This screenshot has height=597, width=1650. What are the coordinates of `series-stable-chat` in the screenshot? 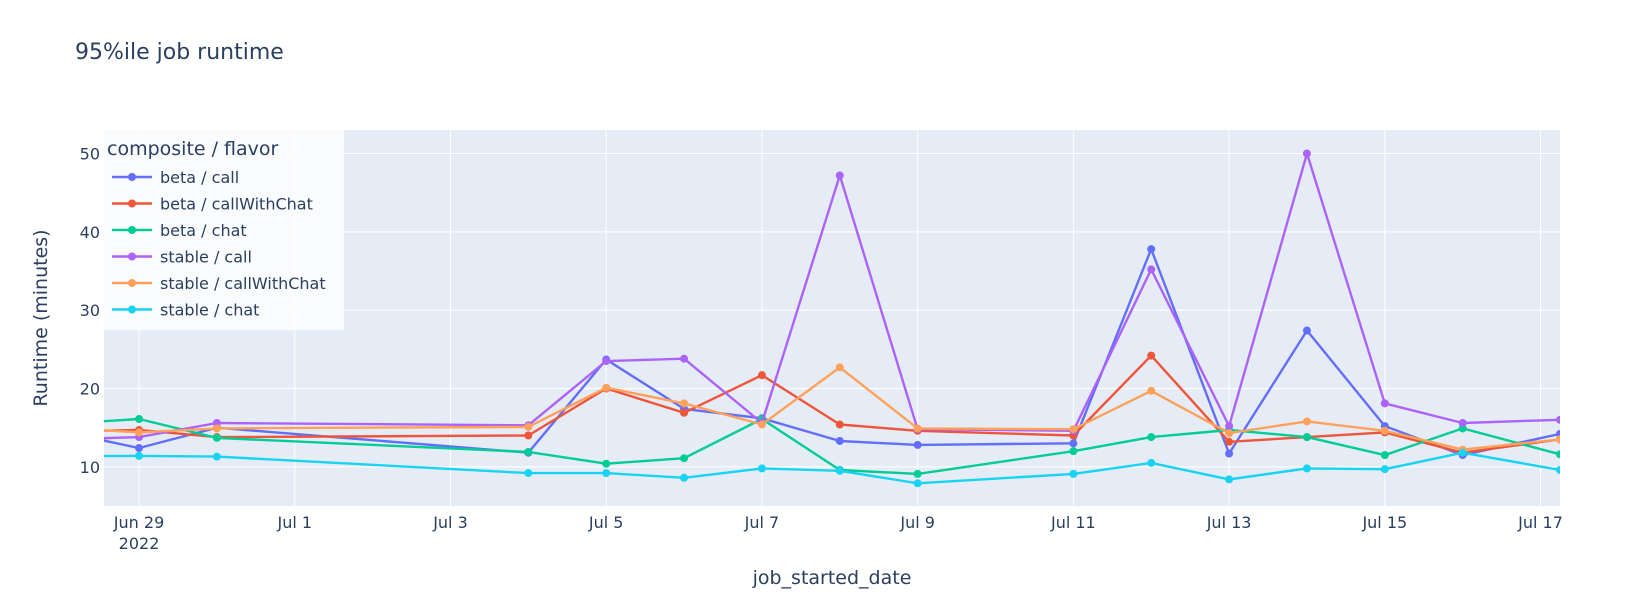 It's located at (808, 468).